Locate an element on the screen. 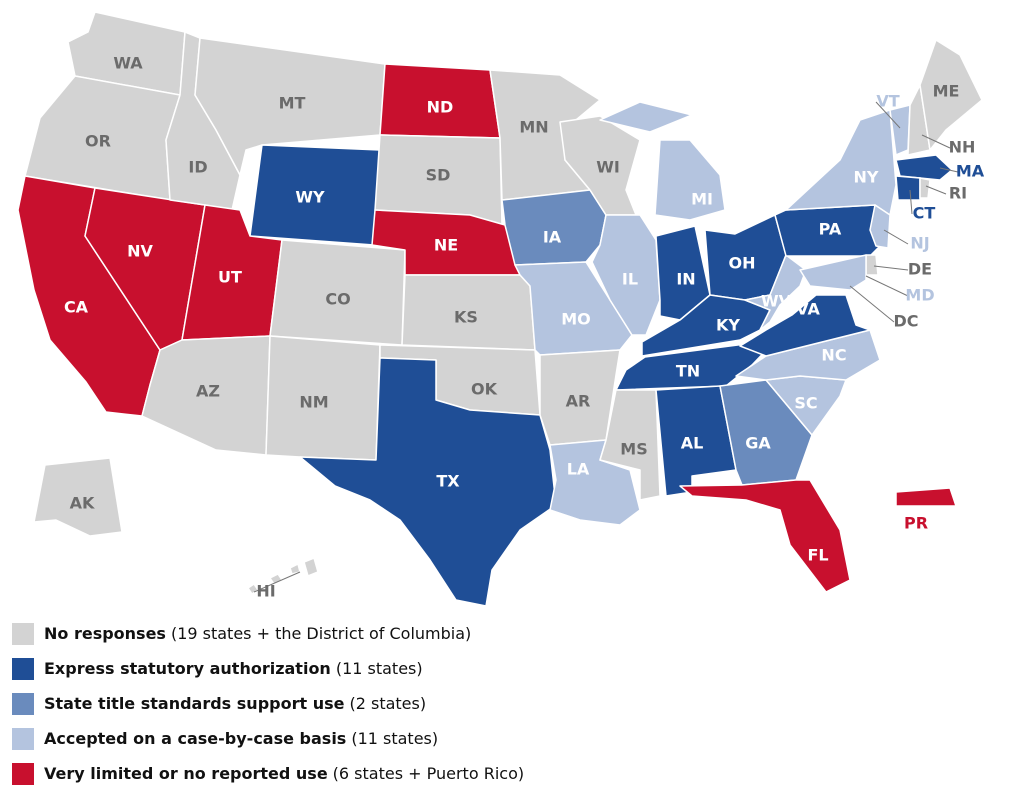 The image size is (1024, 795). state-label: AK is located at coordinates (82, 503).